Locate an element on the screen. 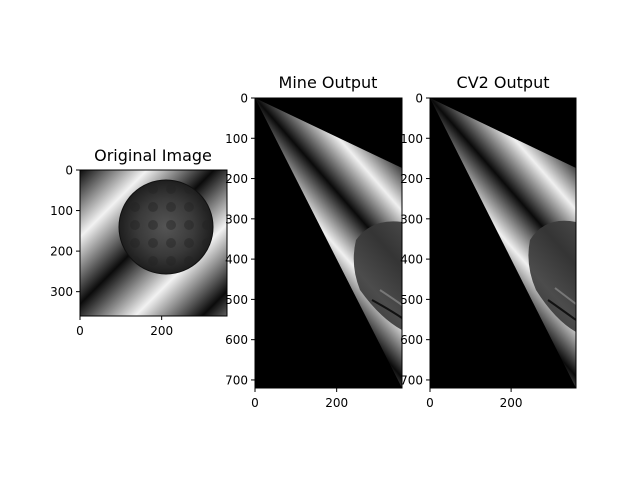 The width and height of the screenshot is (640, 480). image-mine is located at coordinates (328, 243).